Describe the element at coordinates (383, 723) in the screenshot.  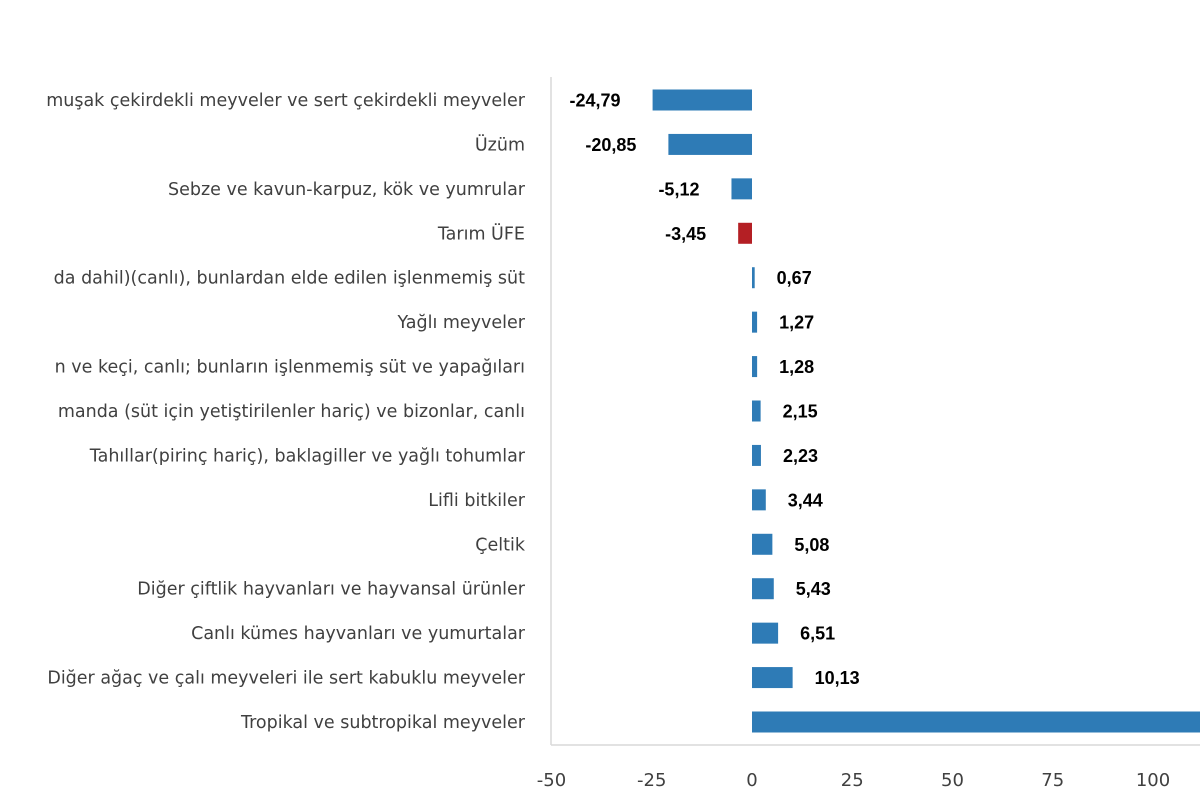
I see `category-label: Tropikal ve subtropikal meyveler` at that location.